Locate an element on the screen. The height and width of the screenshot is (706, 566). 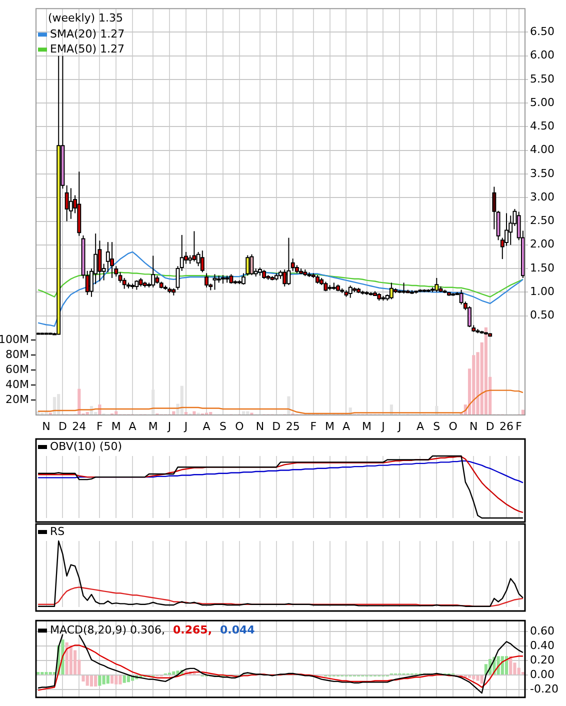
legend-label: EMA(50) 1.27 is located at coordinates (87, 49).